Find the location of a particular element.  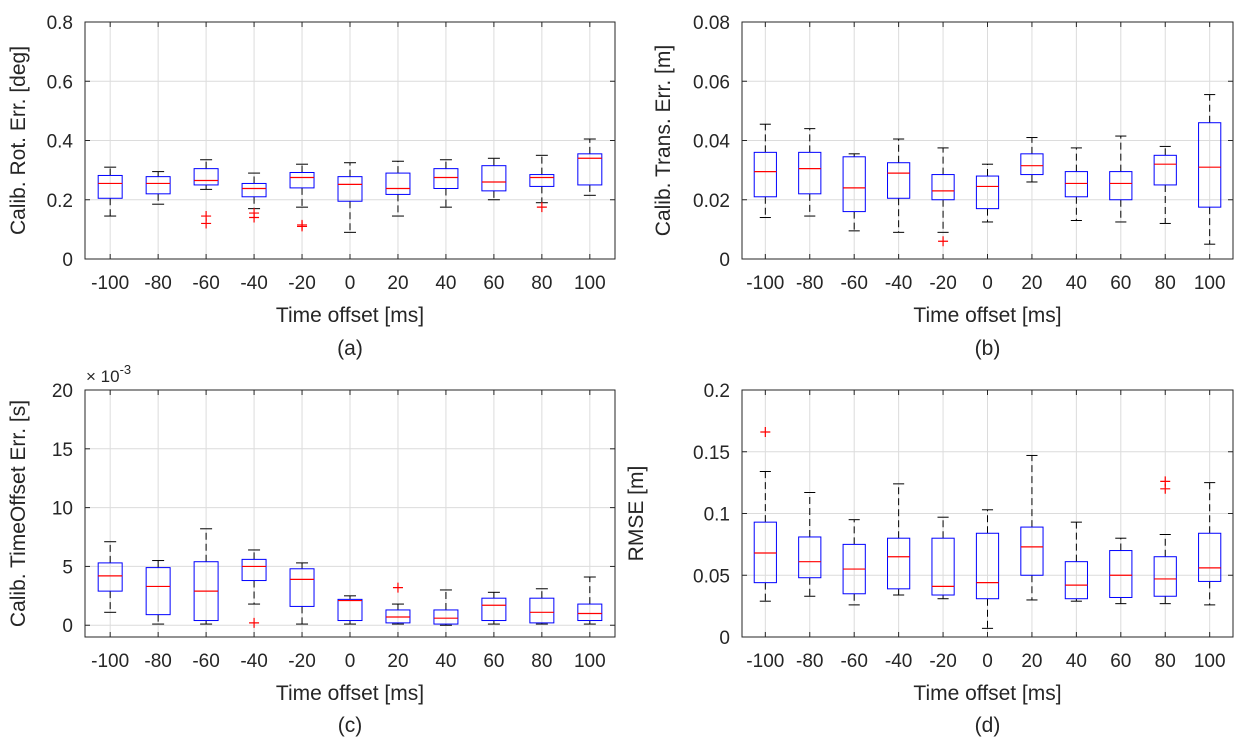

y-tick-label: 0.4 is located at coordinates (60, 142).